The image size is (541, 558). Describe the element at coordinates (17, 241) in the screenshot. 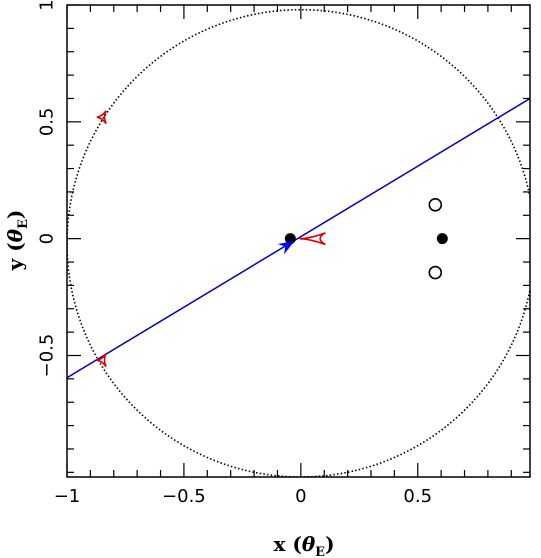

I see `y-axis-label: y (θE)` at that location.